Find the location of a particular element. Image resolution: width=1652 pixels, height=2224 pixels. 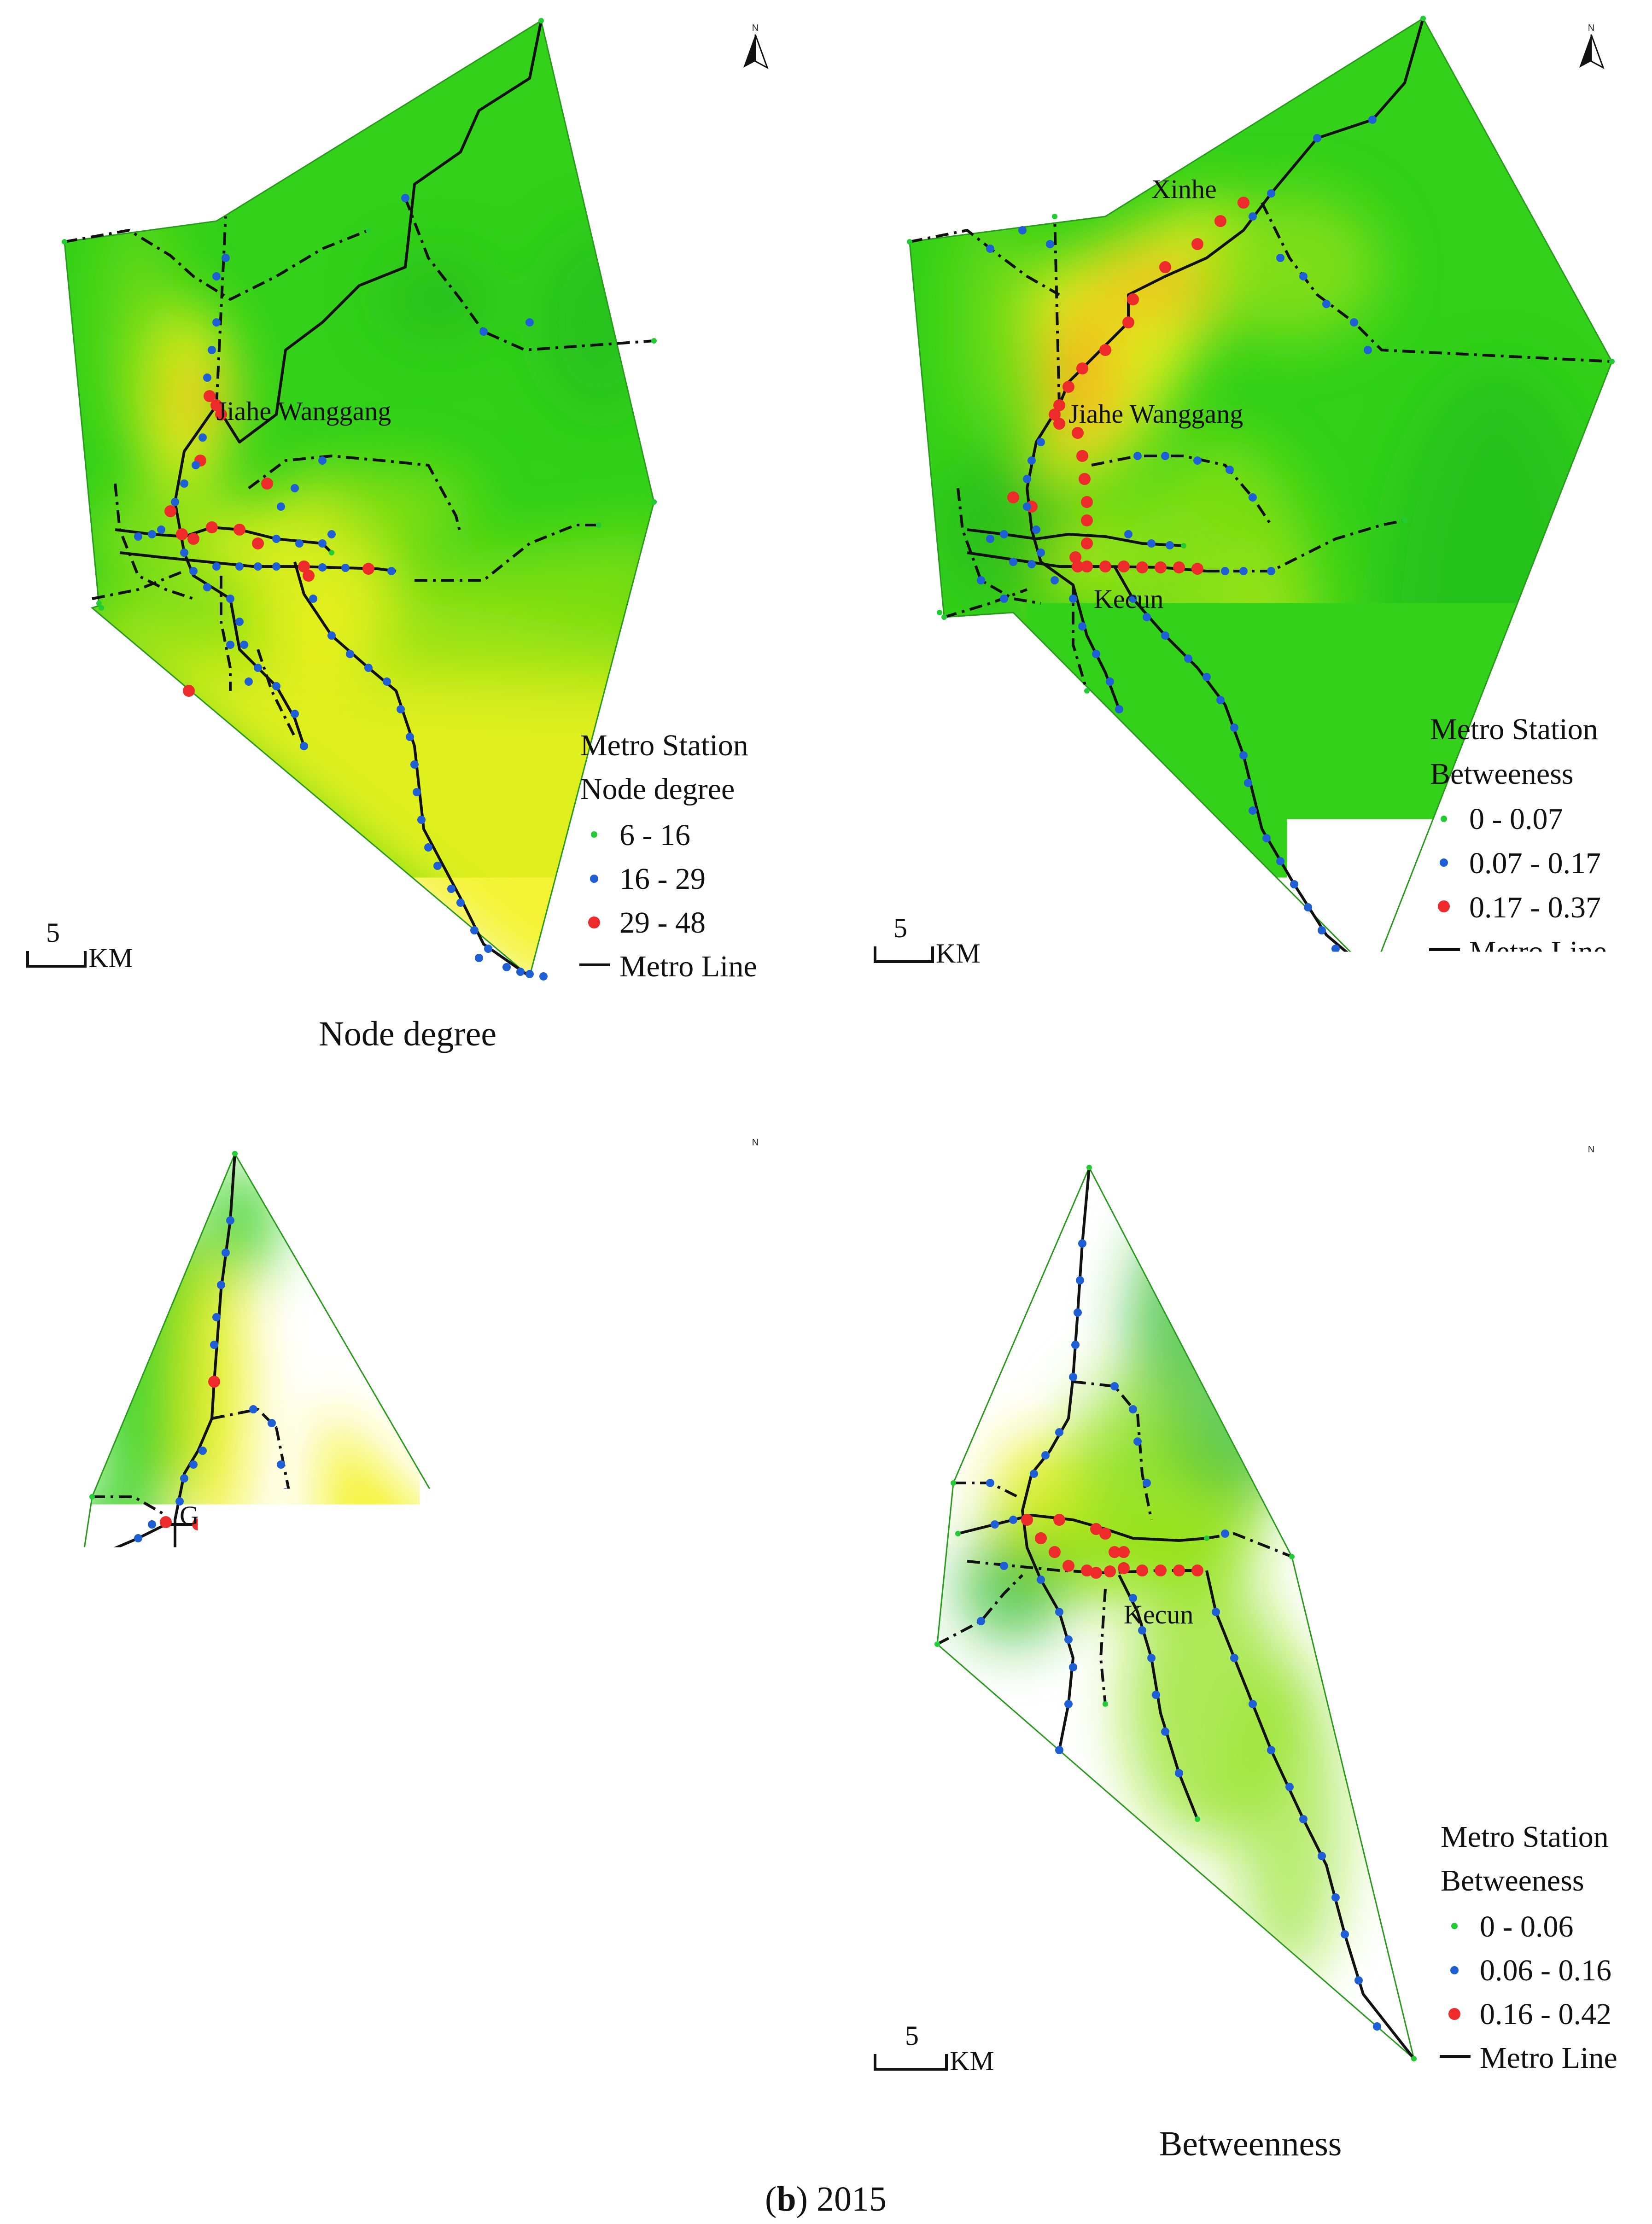

legend-class-bt2018-2: 0.17 - 0.37 is located at coordinates (1535, 907).